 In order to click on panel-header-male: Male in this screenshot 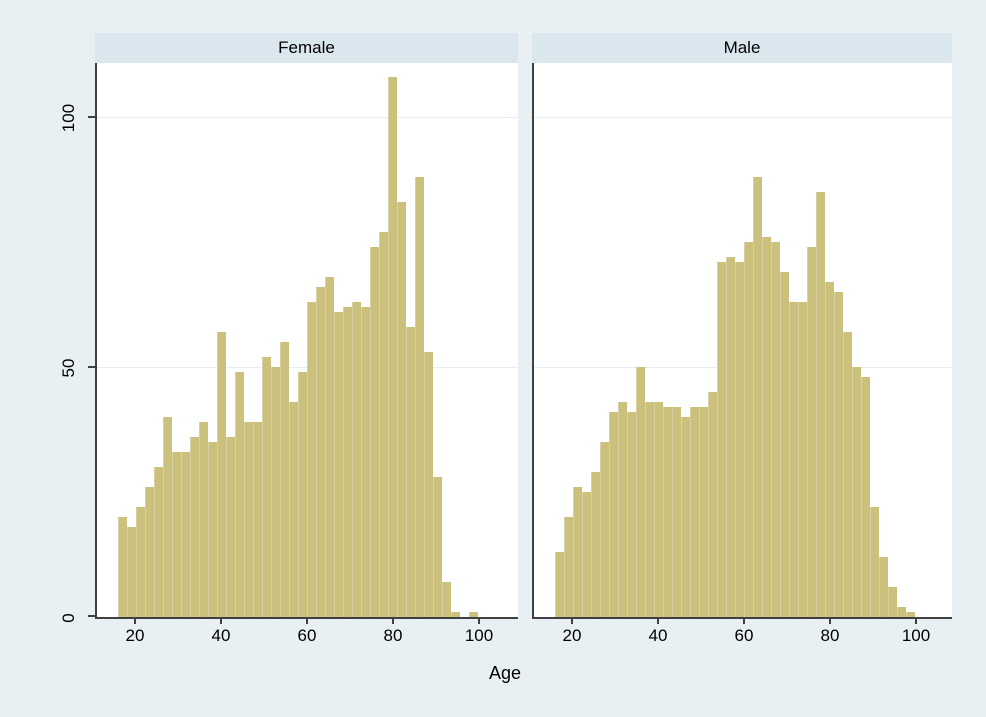, I will do `click(742, 48)`.